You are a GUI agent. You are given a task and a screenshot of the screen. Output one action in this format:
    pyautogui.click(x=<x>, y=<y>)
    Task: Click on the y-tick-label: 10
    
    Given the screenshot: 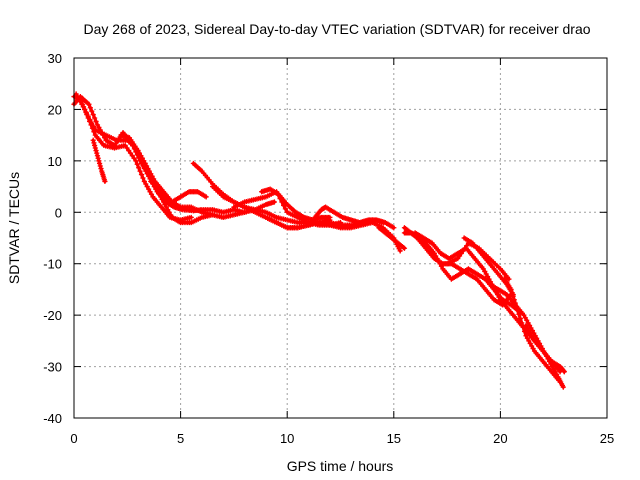 What is the action you would take?
    pyautogui.click(x=55, y=161)
    